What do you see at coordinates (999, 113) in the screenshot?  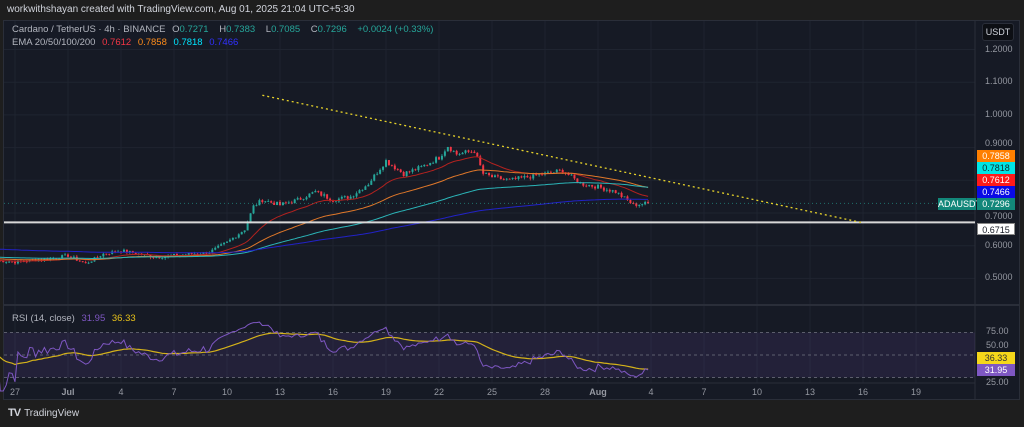 I see `price-tick: 1.0000` at bounding box center [999, 113].